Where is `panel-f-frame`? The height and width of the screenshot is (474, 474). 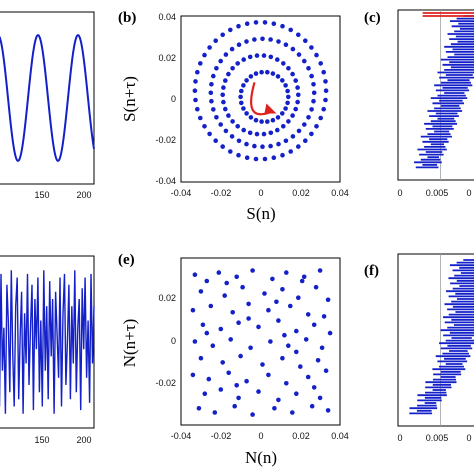
panel-f-frame is located at coordinates (435, 340).